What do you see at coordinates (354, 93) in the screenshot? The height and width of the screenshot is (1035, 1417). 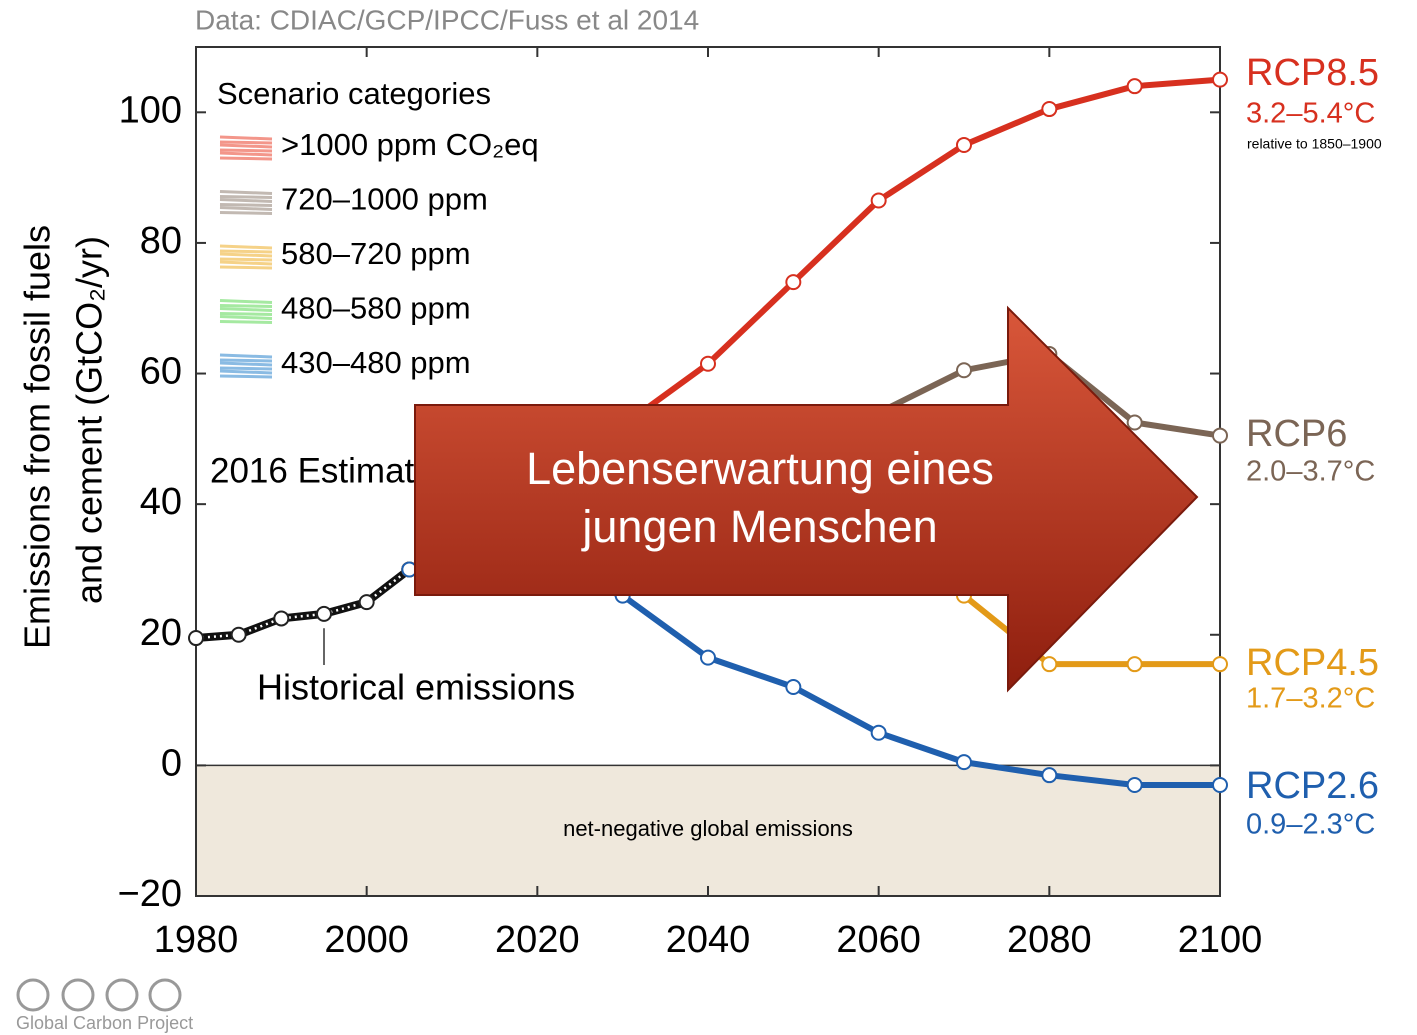 I see `legend-title: Scenario categories` at bounding box center [354, 93].